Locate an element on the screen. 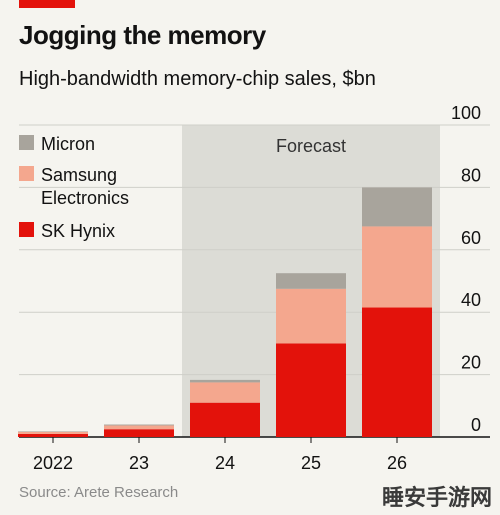 This screenshot has height=515, width=500. forecast-label: Forecast is located at coordinates (311, 146).